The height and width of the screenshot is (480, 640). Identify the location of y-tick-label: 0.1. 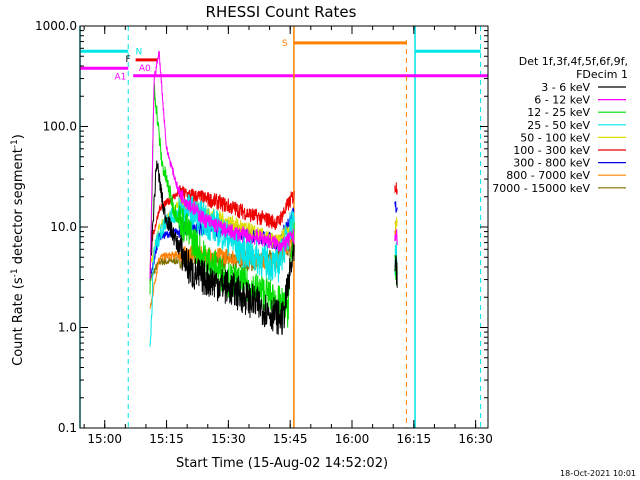
(67, 428).